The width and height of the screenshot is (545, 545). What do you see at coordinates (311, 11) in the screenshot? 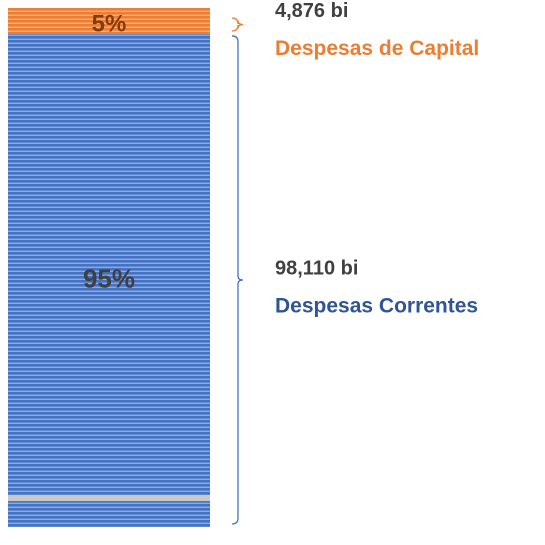
I see `amount-label: 4,876 bi` at bounding box center [311, 11].